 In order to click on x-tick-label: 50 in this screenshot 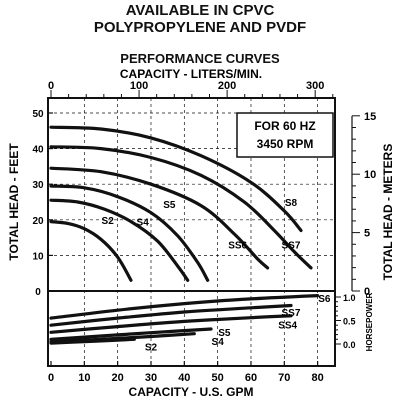, I will do `click(218, 378)`.